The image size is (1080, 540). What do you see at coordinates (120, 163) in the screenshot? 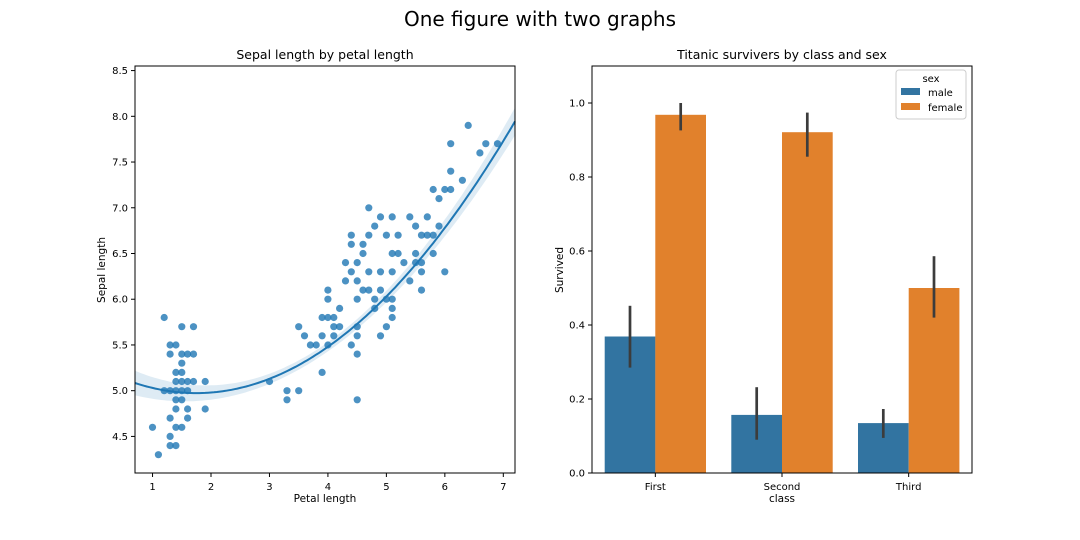
I see `y-tick-label: 7.5` at bounding box center [120, 163].